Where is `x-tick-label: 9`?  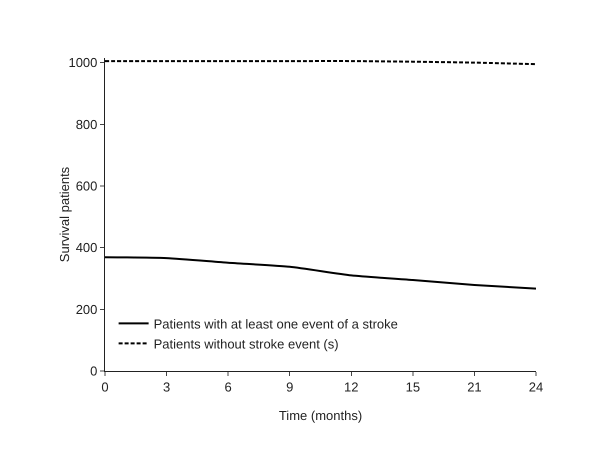
x-tick-label: 9 is located at coordinates (290, 387).